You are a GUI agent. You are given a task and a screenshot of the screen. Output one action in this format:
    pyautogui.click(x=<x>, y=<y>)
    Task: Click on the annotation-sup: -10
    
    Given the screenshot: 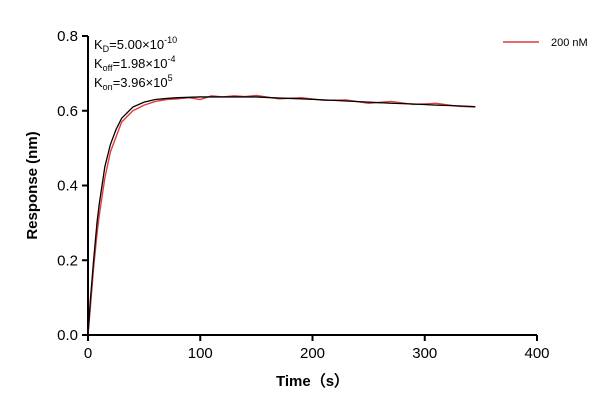 What is the action you would take?
    pyautogui.click(x=170, y=40)
    